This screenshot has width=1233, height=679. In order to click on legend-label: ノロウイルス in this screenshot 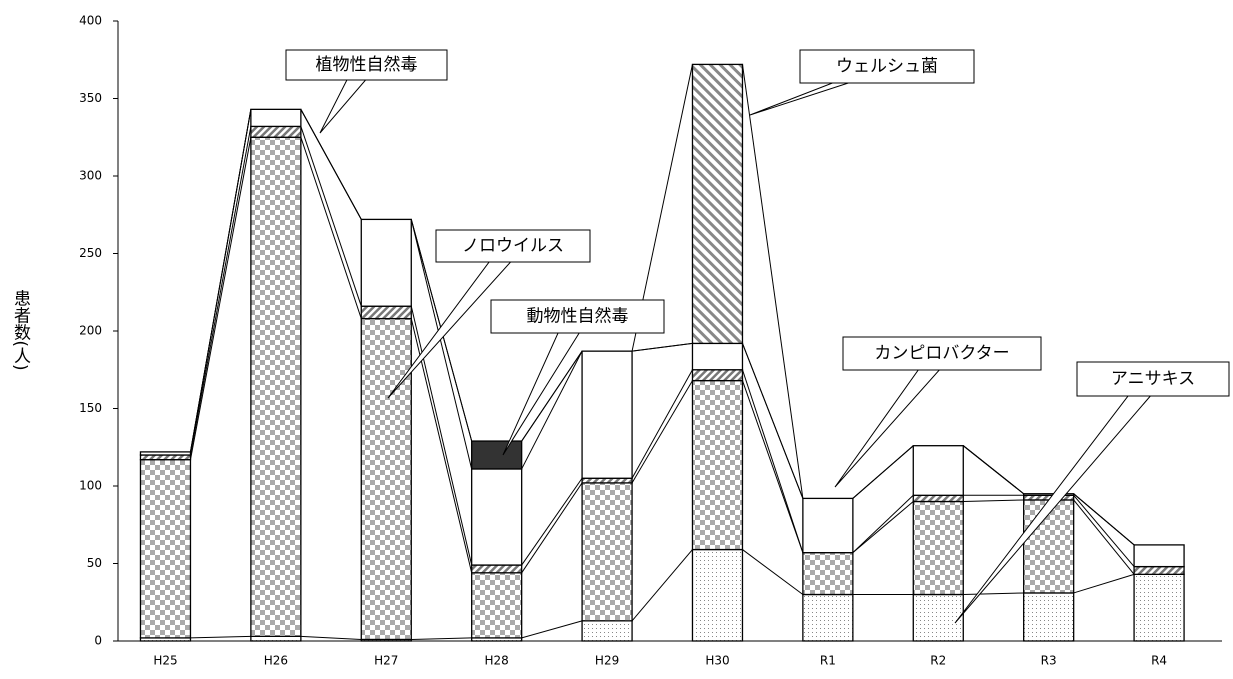, I will do `click(513, 246)`.